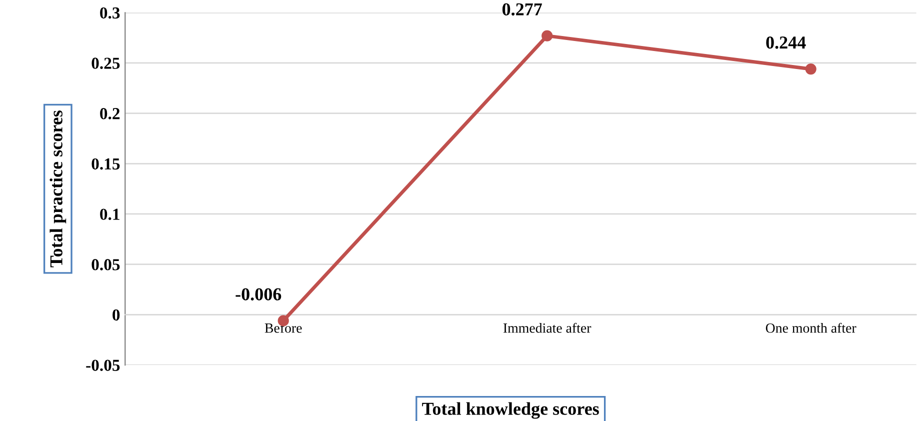  Describe the element at coordinates (106, 164) in the screenshot. I see `y-tick-label: 0.15` at that location.